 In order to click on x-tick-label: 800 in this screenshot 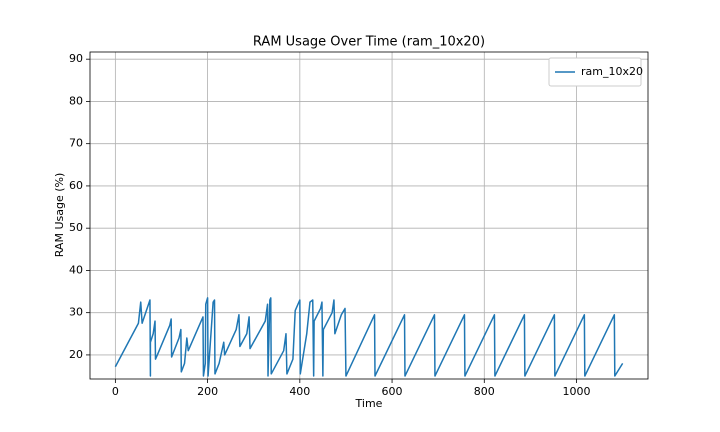, I will do `click(484, 391)`.